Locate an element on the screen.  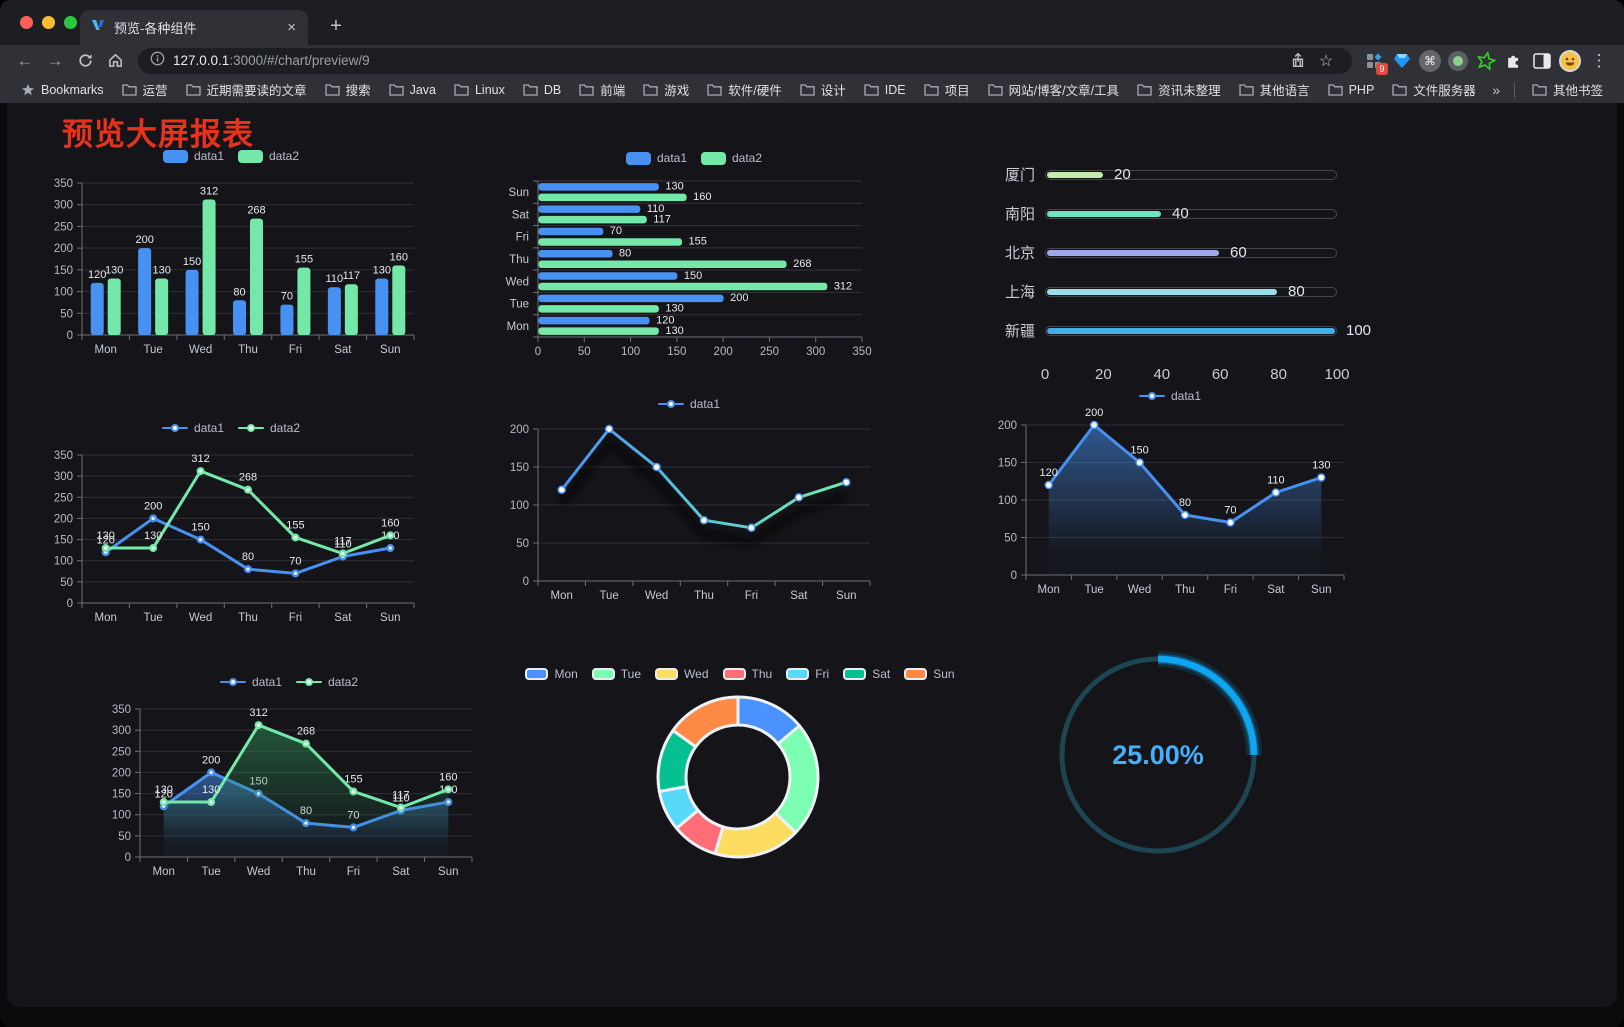
chart-progress-bars: 厦门 20 南阳 40 北京 60 上海 80 新疆 100 0 20 40 60 80 100 is located at coordinates (1182, 275).